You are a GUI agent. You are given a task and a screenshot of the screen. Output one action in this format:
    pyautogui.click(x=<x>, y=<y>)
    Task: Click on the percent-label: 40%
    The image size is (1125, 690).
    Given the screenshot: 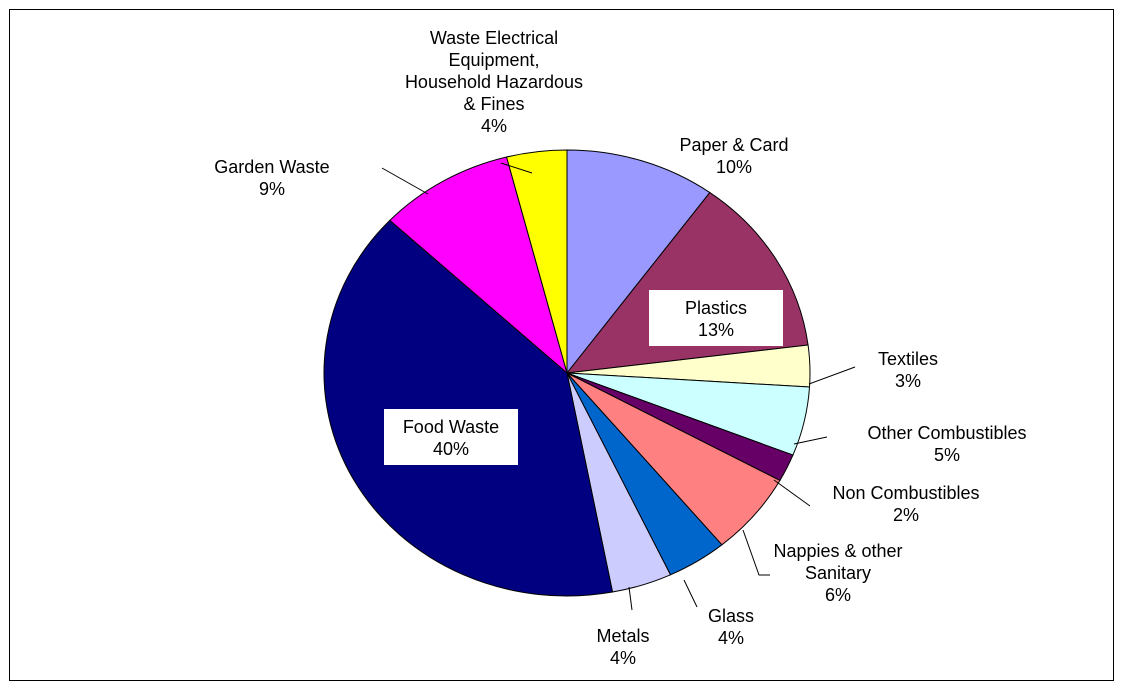 What is the action you would take?
    pyautogui.click(x=451, y=449)
    